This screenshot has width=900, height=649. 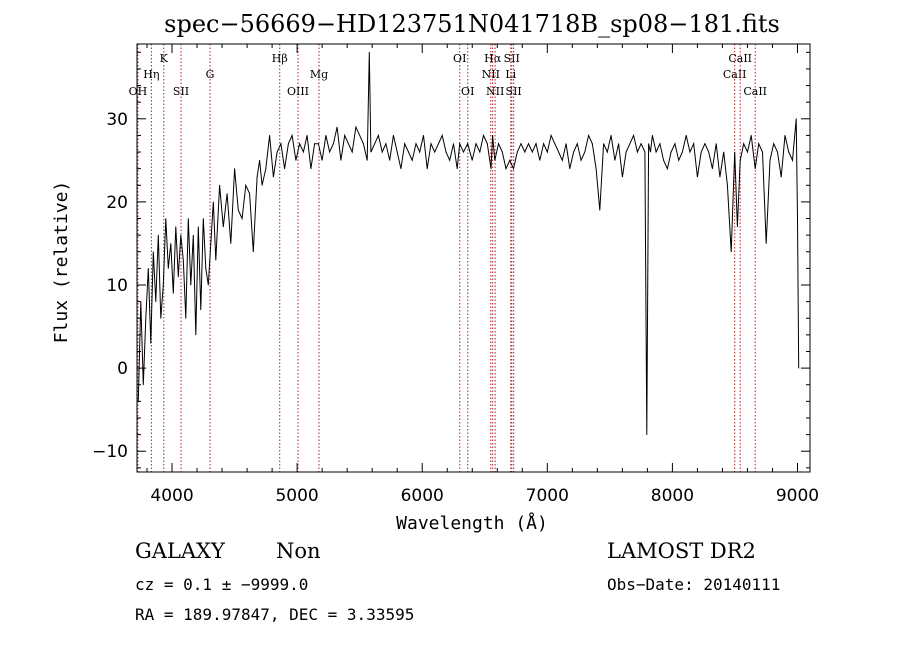 I want to click on x-axis-label: Wavelength (Å), so click(x=472, y=523).